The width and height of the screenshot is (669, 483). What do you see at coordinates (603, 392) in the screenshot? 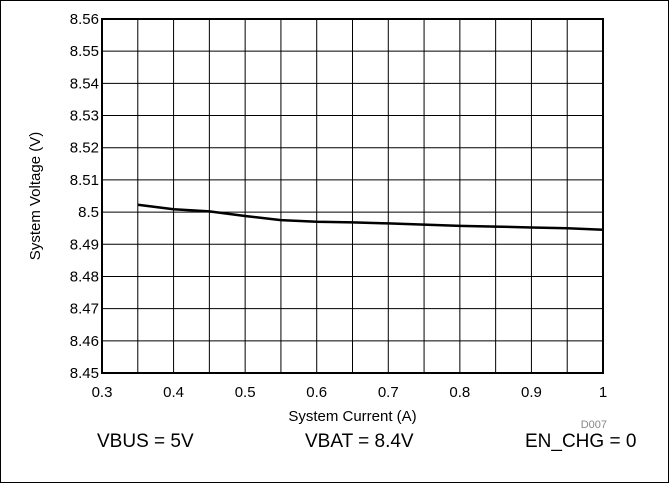
I see `x-tick-label: 1` at bounding box center [603, 392].